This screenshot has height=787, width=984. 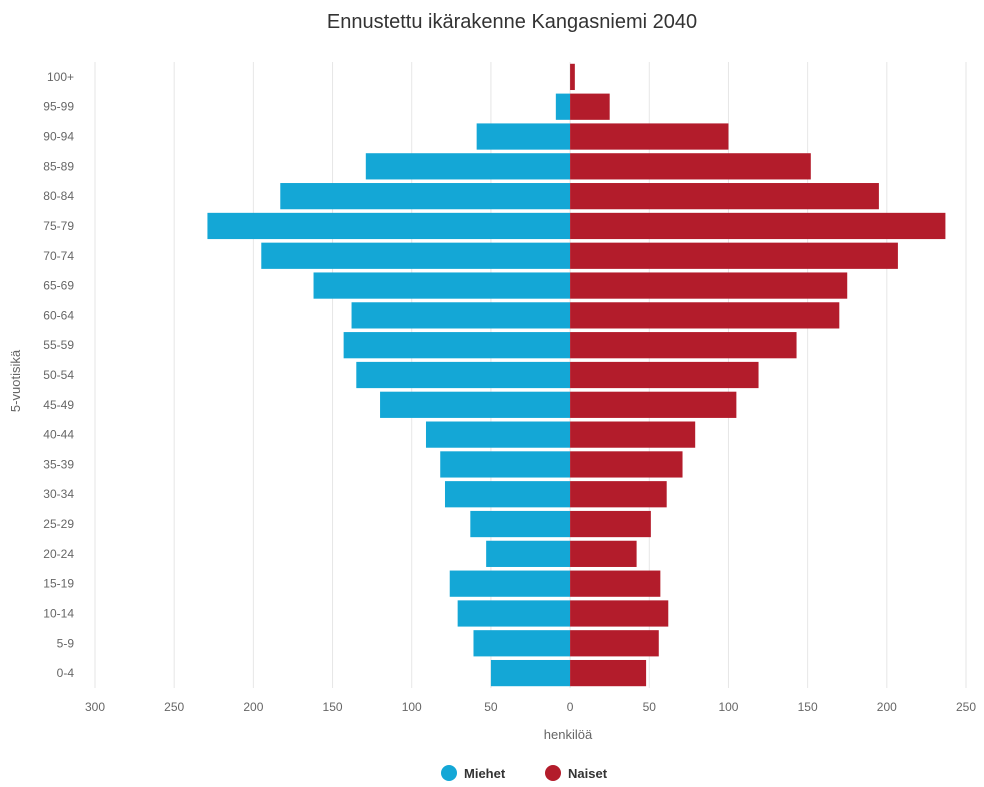 I want to click on legend-marker-naiset, so click(x=553, y=773).